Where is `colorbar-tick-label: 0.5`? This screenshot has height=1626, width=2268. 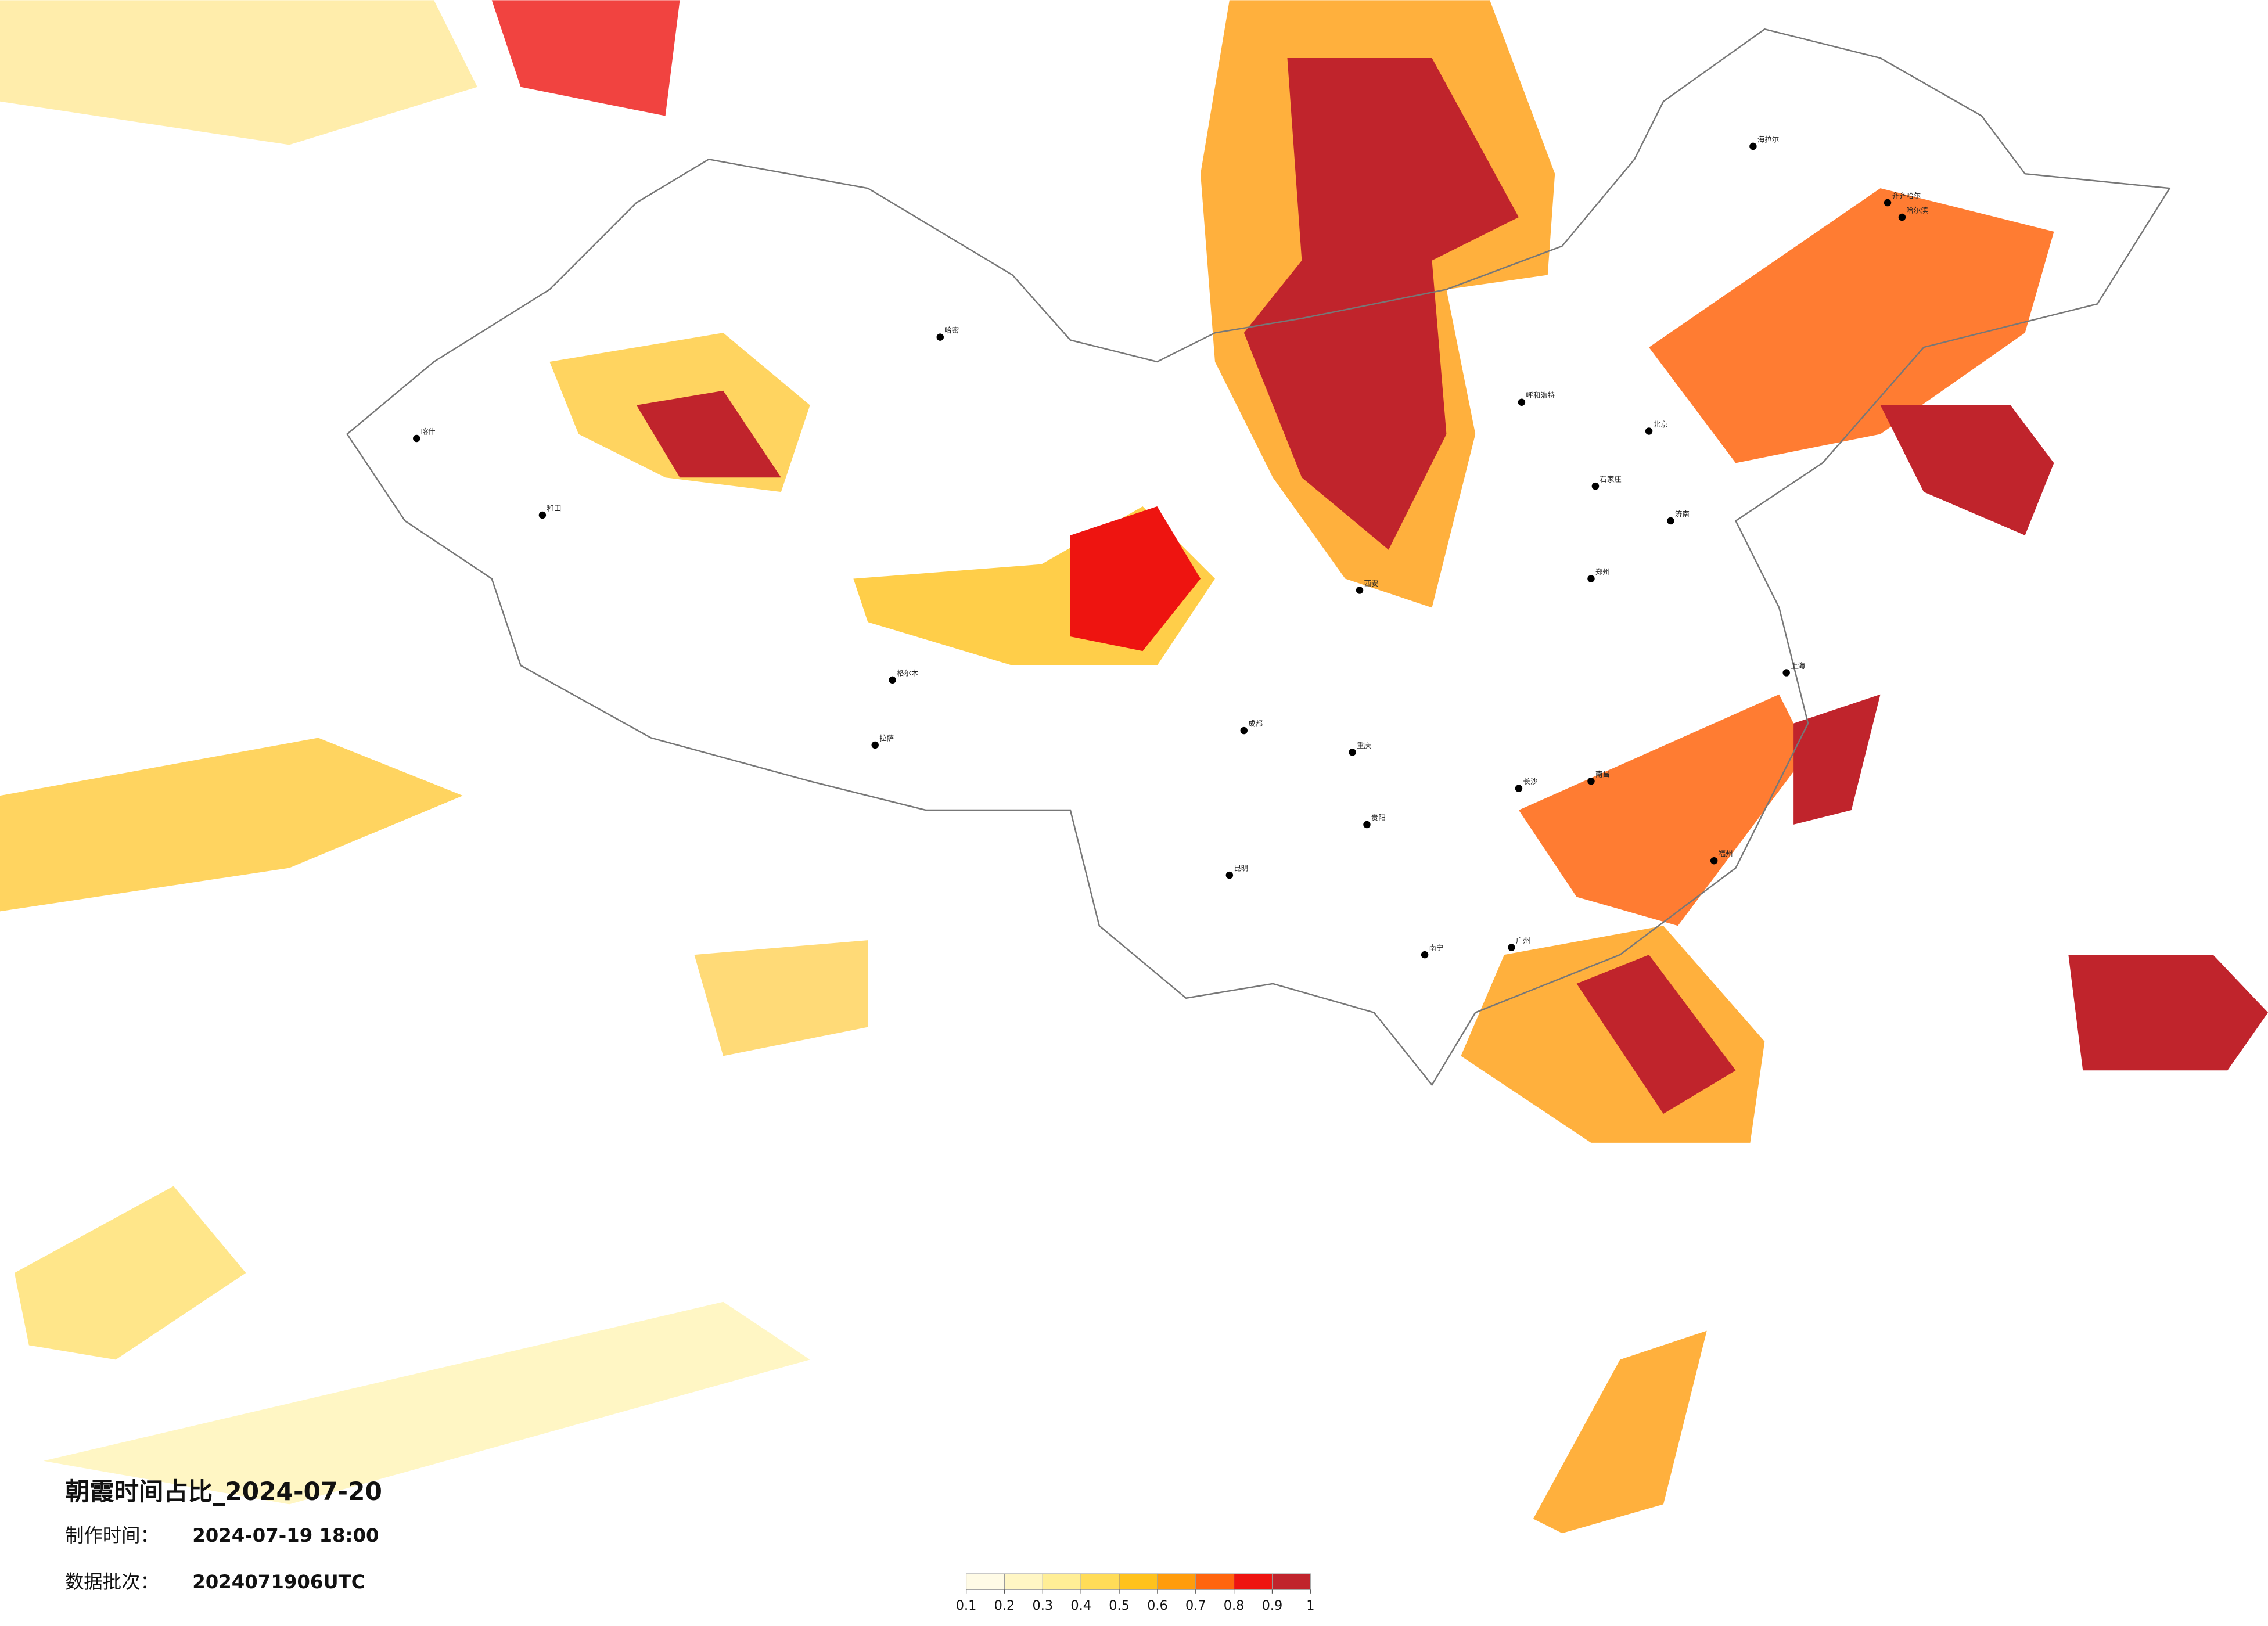
colorbar-tick-label: 0.5 is located at coordinates (1119, 1606).